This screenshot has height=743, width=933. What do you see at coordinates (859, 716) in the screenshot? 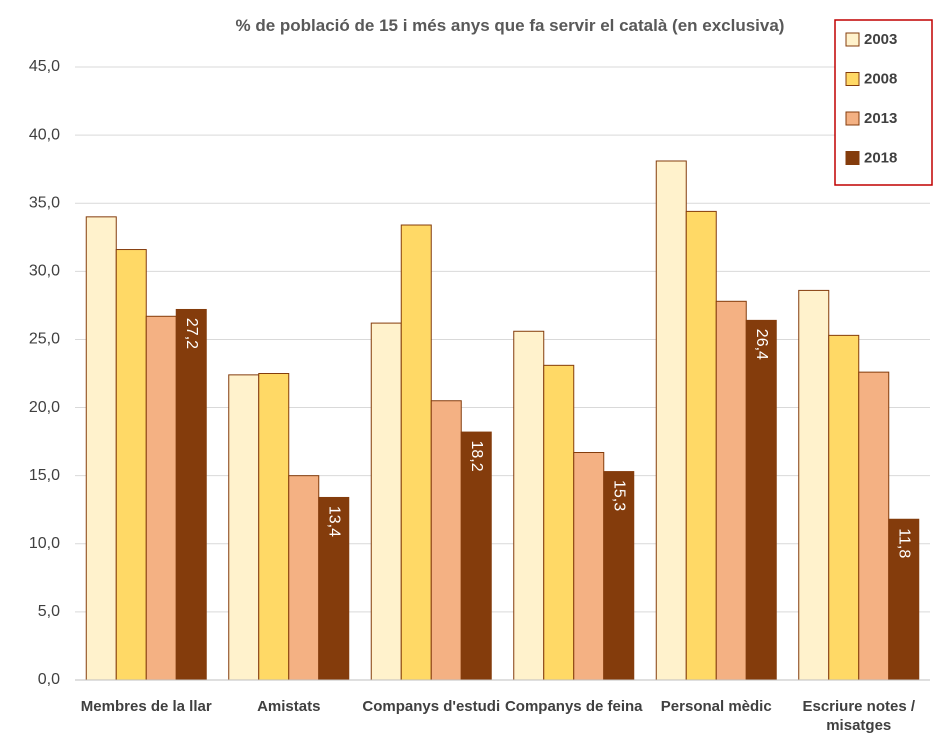
I see `x-tick-label: Escriure notes / misatges` at bounding box center [859, 716].